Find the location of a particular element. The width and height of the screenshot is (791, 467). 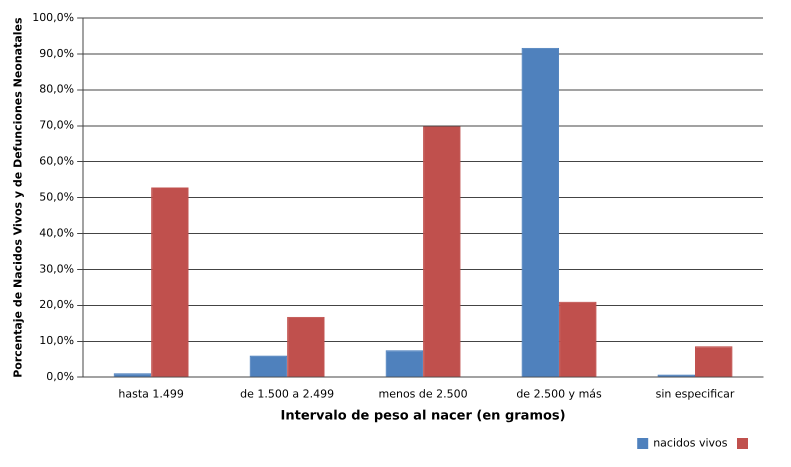

y-tick-label: 40,0% is located at coordinates (56, 233).